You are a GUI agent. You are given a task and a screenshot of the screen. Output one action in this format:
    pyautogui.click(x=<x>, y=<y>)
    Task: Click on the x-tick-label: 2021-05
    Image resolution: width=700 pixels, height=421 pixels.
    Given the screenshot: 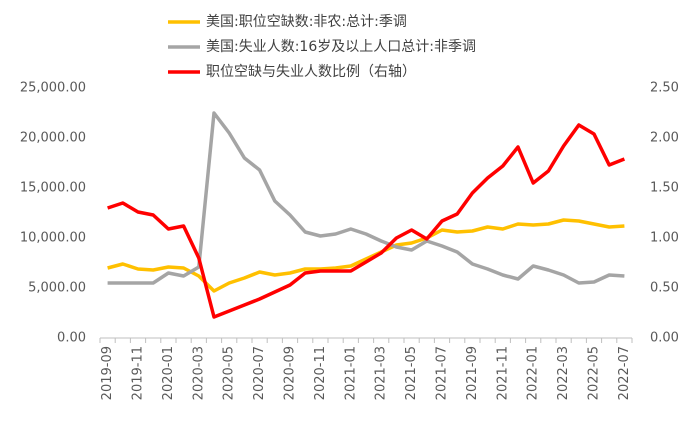 What is the action you would take?
    pyautogui.click(x=411, y=373)
    